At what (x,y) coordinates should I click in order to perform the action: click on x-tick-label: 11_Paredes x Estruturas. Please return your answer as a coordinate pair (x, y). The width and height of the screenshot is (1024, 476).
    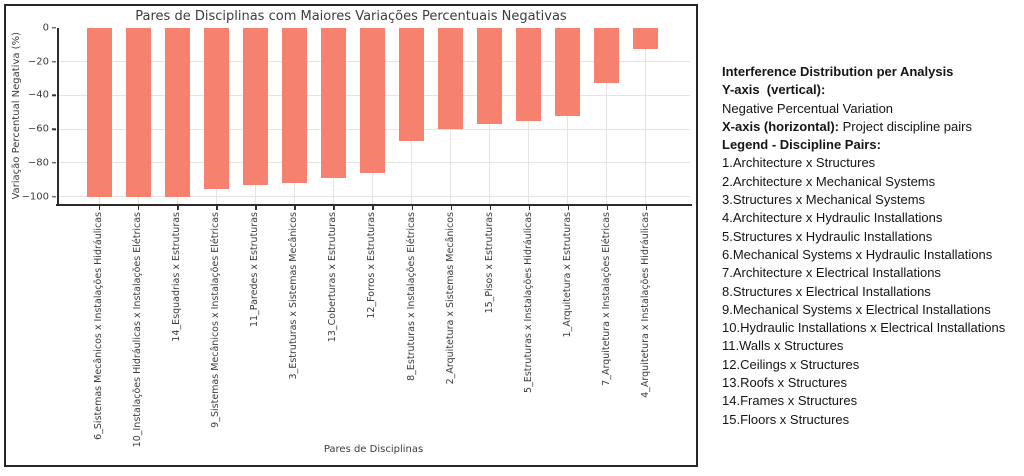
    Looking at the image, I should click on (255, 270).